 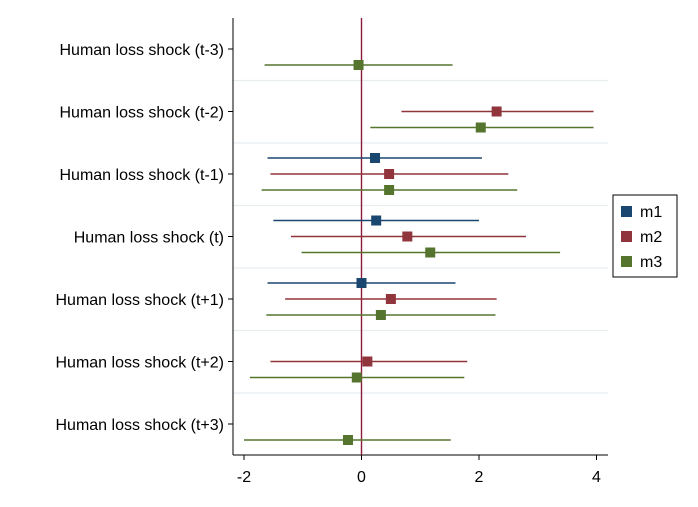 I want to click on legend-swatch-m1, so click(x=626, y=211).